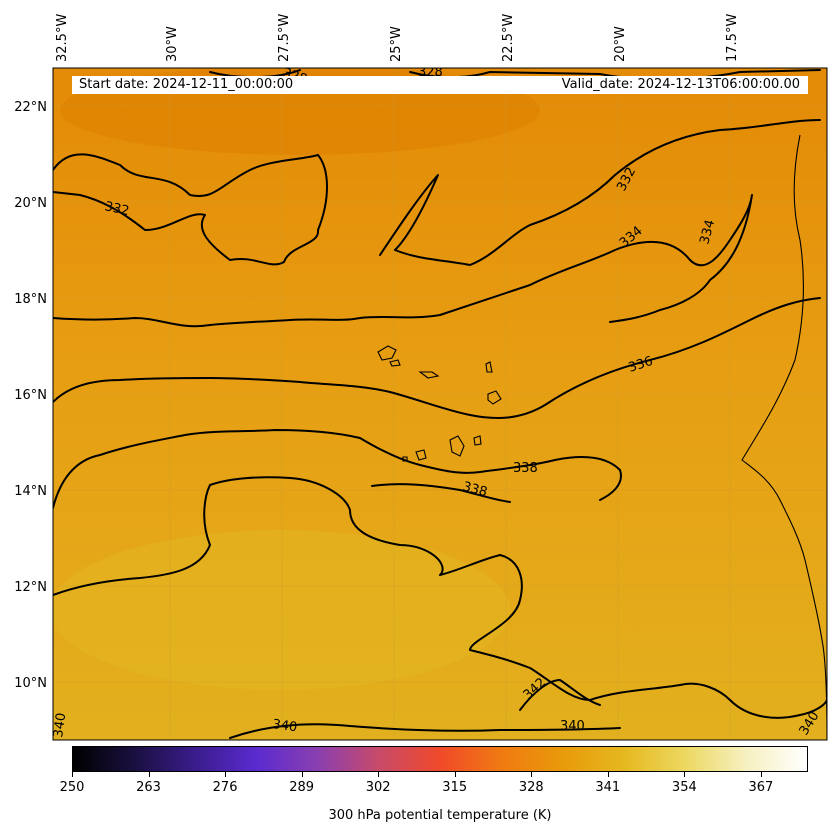 The width and height of the screenshot is (837, 836). What do you see at coordinates (378, 787) in the screenshot?
I see `colorbar-tick-label: 302` at bounding box center [378, 787].